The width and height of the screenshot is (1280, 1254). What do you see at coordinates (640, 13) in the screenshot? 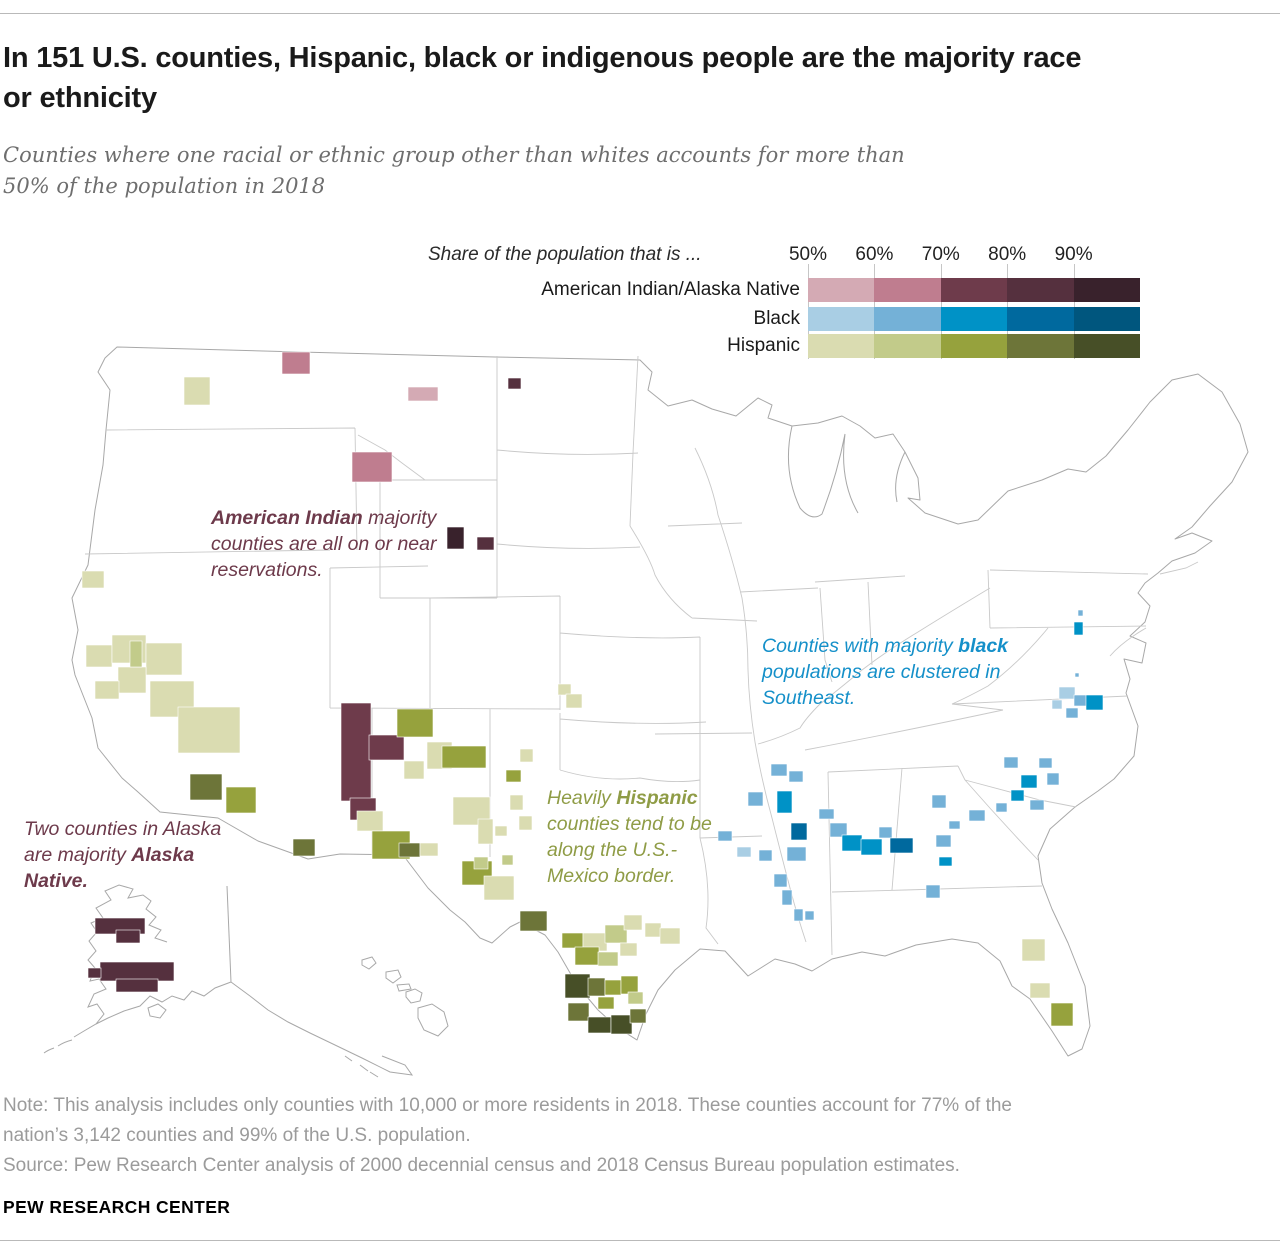
I see `top-rule` at bounding box center [640, 13].